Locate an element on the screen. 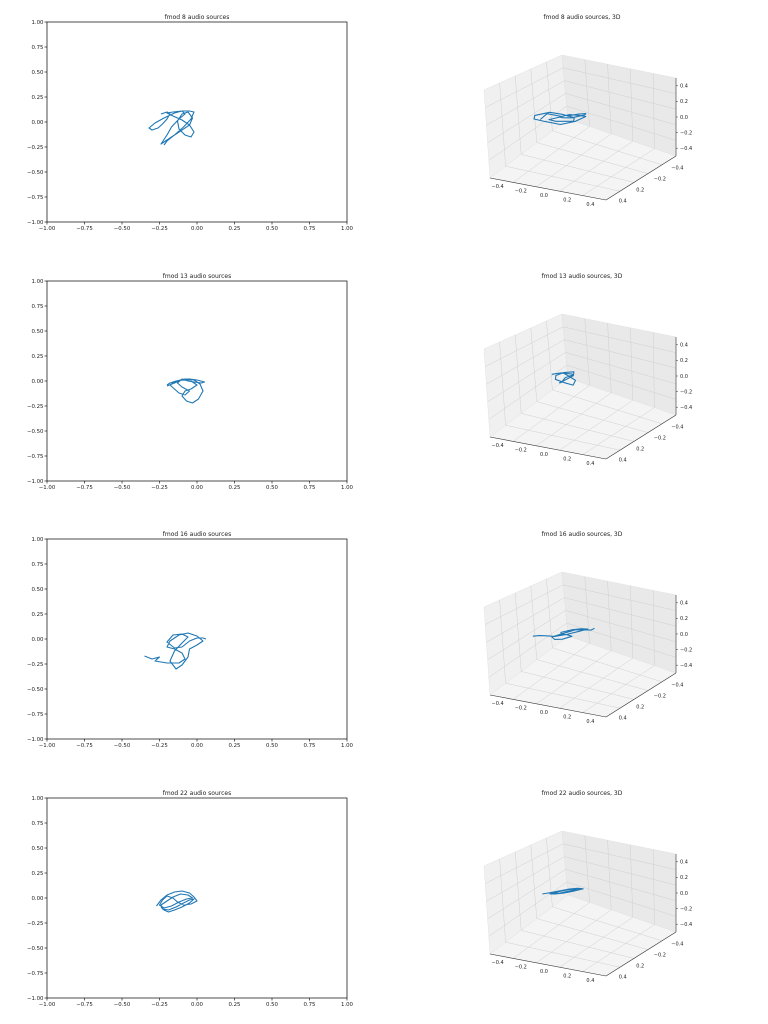 The width and height of the screenshot is (768, 1024). x-tick-label: 0.00 is located at coordinates (197, 1005).